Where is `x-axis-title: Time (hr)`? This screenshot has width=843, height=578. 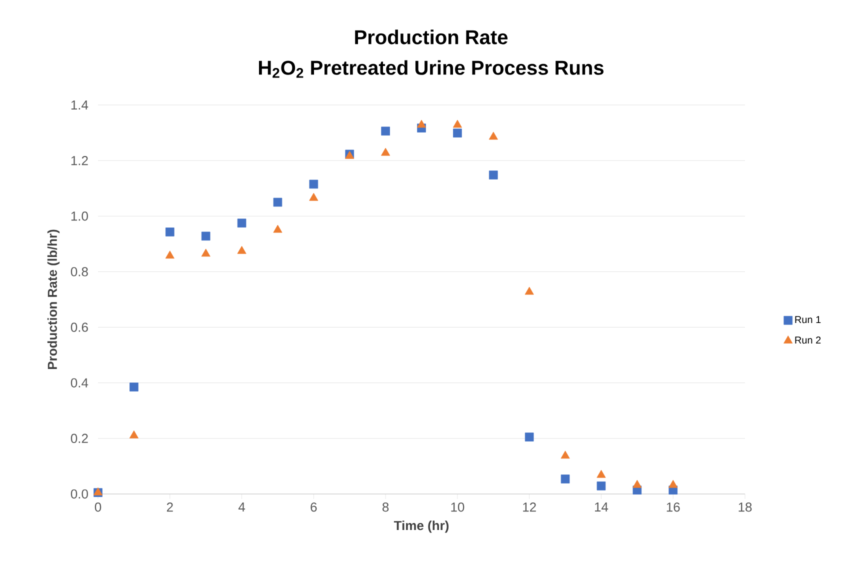
x-axis-title: Time (hr) is located at coordinates (421, 526).